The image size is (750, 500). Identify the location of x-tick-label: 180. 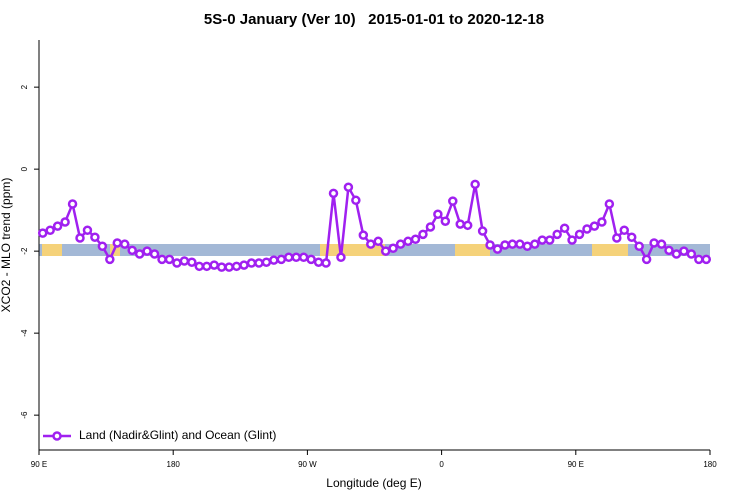
(710, 464).